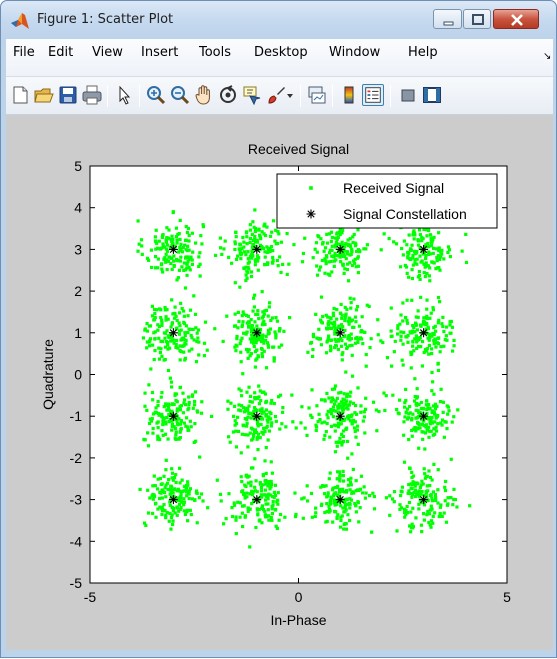  I want to click on new-figure-icon, so click(20, 95).